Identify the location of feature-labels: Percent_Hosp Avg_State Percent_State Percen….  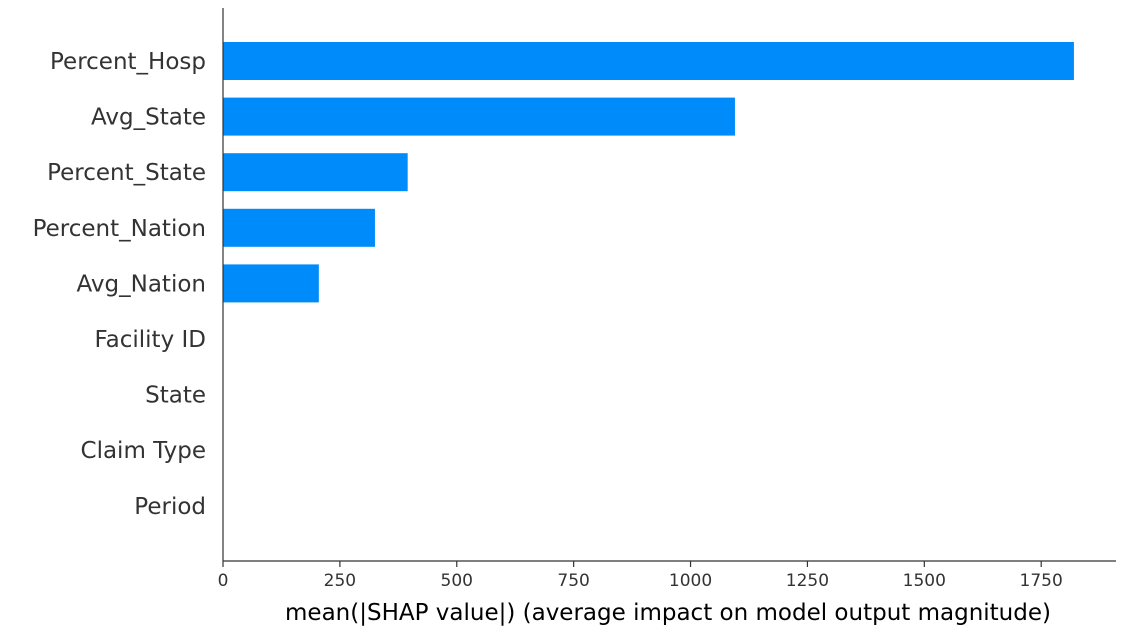
(119, 284).